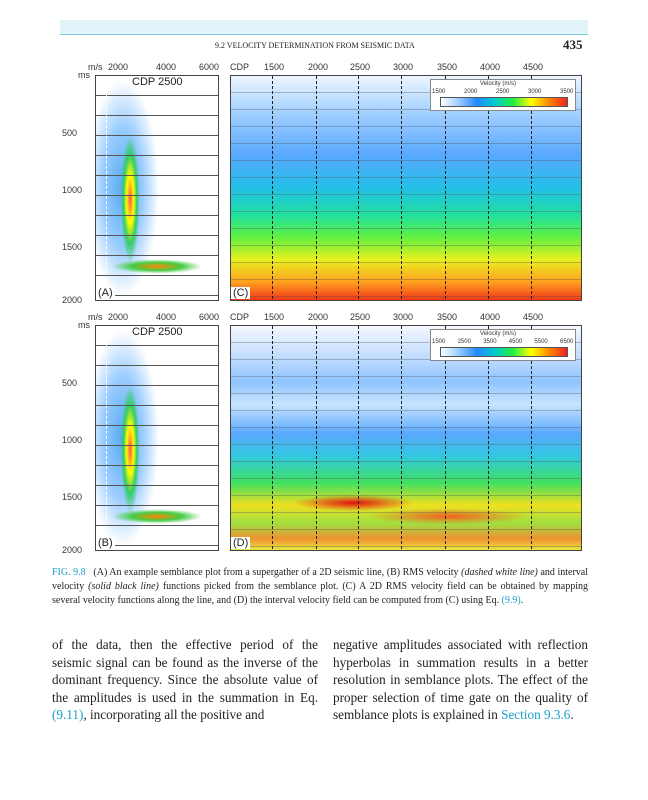 Image resolution: width=648 pixels, height=800 pixels. Describe the element at coordinates (320, 579) in the screenshot. I see `caption-text: and interval velocity` at that location.